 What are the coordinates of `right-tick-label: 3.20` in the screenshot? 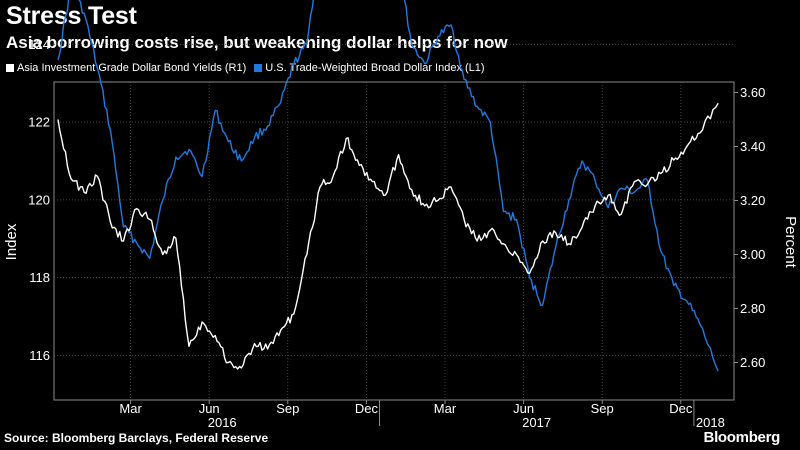 It's located at (752, 200).